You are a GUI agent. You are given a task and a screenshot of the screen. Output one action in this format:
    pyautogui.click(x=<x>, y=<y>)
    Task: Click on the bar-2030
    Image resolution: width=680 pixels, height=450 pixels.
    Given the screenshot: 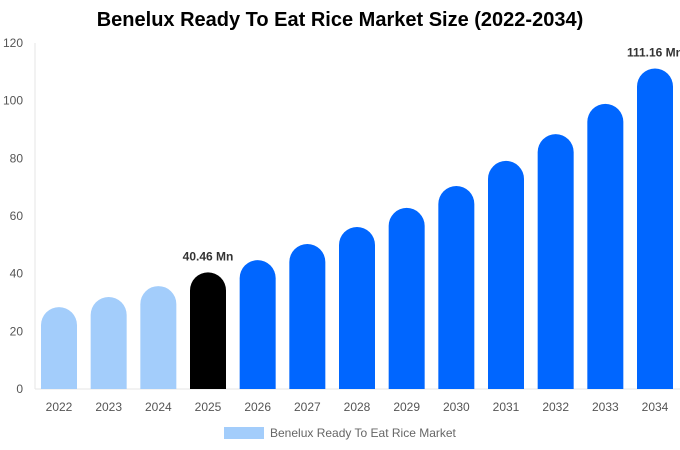 What is the action you would take?
    pyautogui.click(x=456, y=287)
    